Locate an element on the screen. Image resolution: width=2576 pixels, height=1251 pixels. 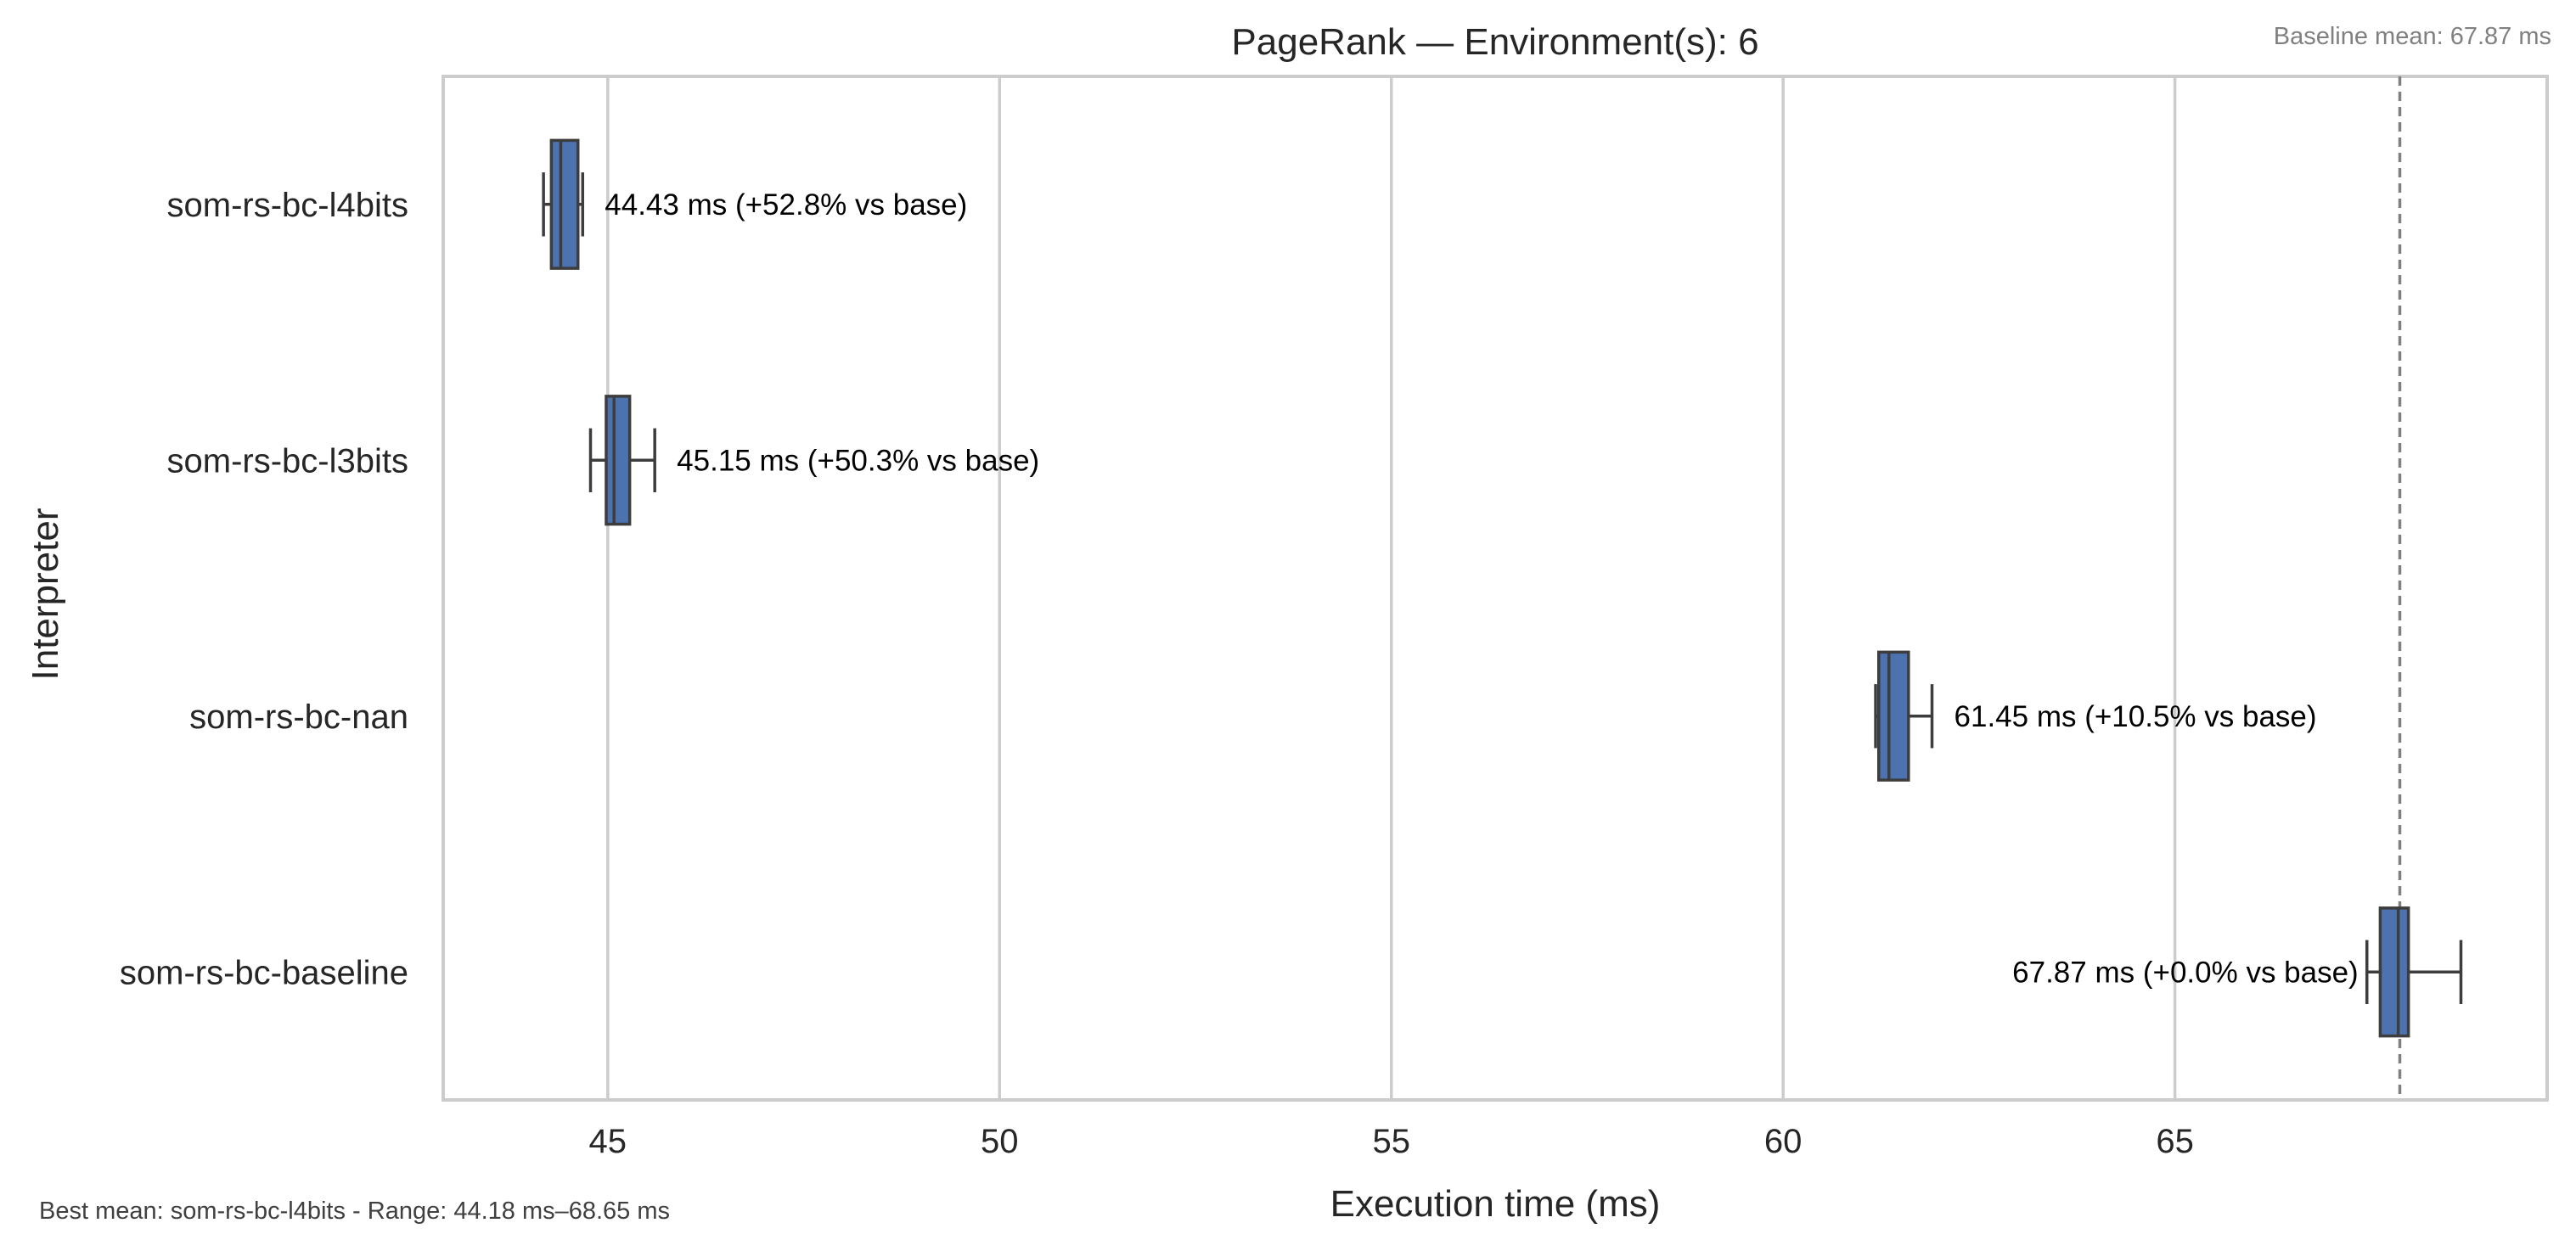
box-som-rs-bc-l3bits is located at coordinates (622, 461).